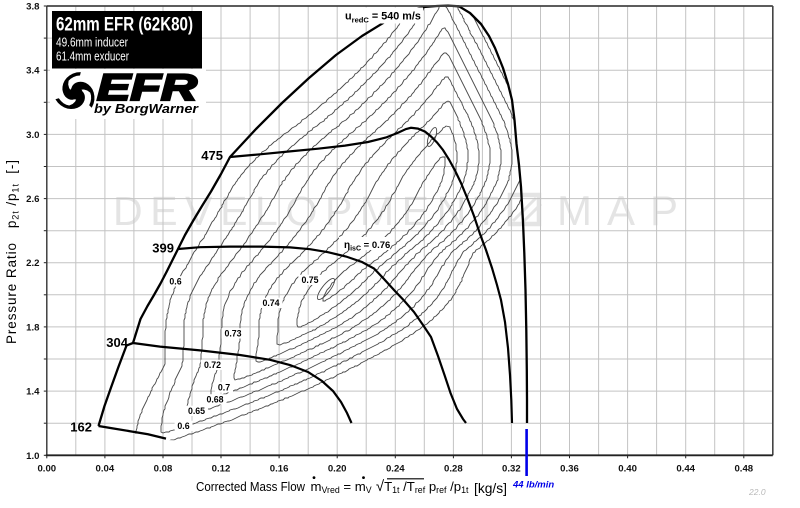 The height and width of the screenshot is (508, 800). Describe the element at coordinates (32, 199) in the screenshot. I see `svg-text: 2.6` at that location.